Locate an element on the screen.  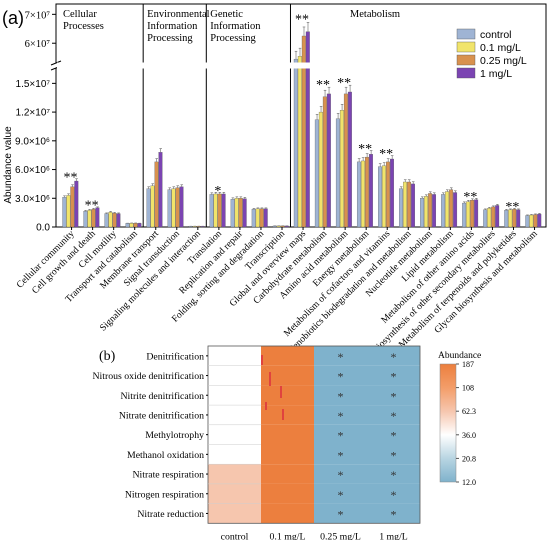
y-tick-label: 1.2×10⁷ is located at coordinates (33, 113).